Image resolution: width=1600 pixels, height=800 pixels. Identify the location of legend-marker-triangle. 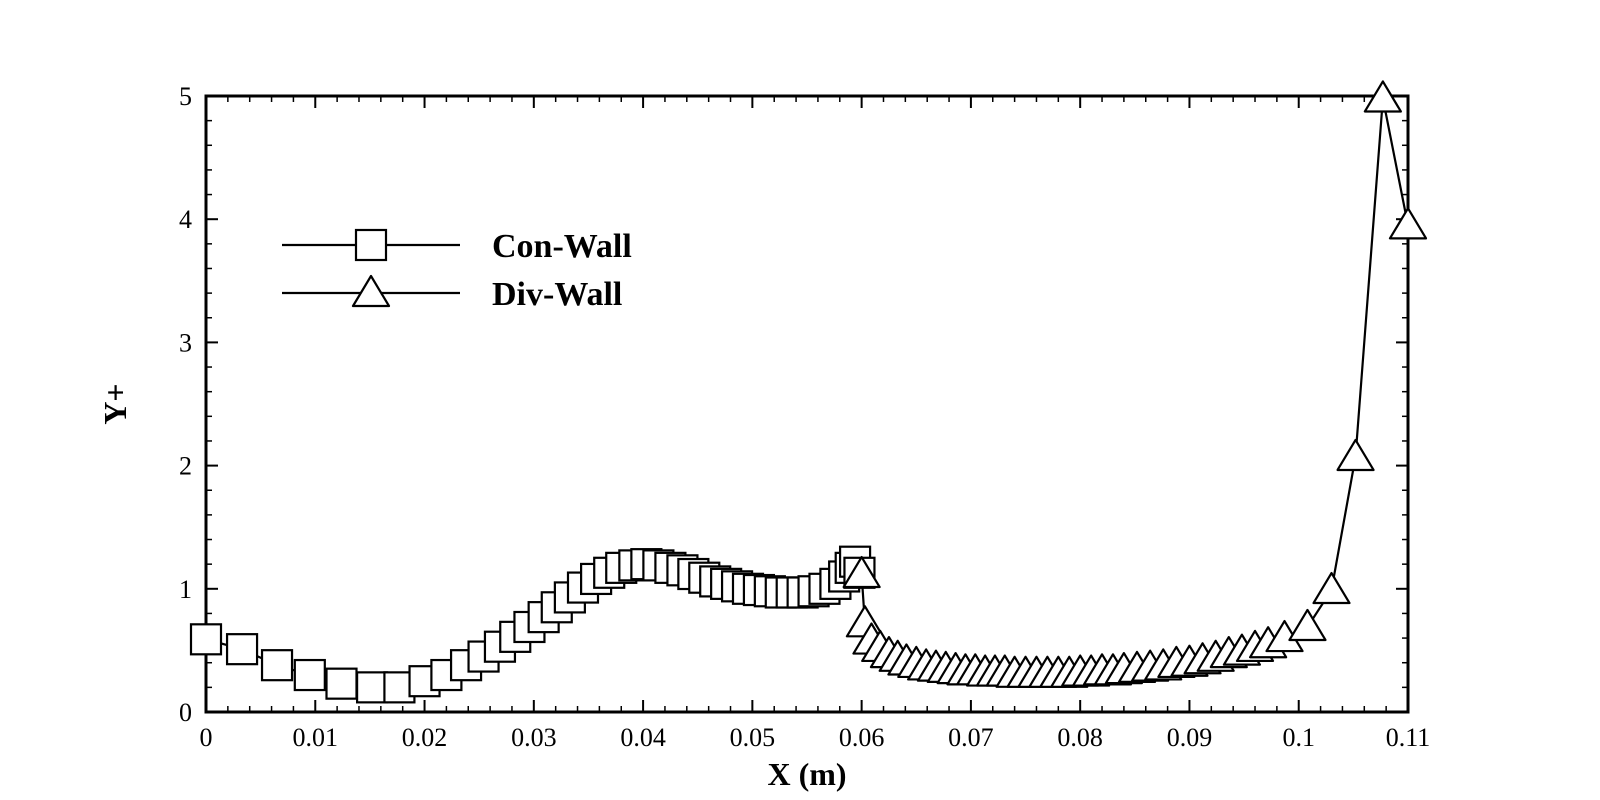
(371, 291).